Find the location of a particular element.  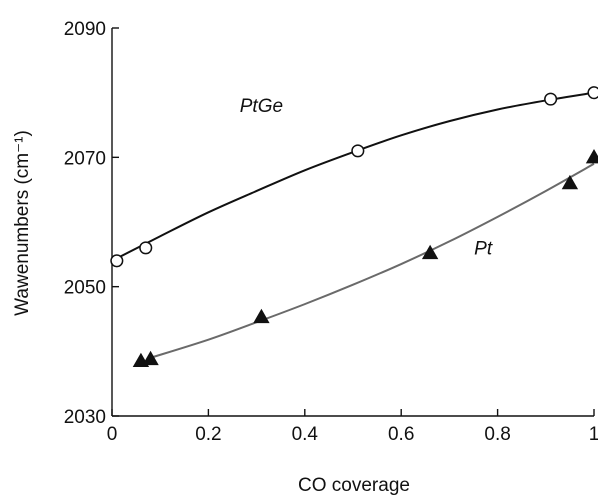

x-ticks: 0 0.2 0.4 0.6 0.8 1 is located at coordinates (352, 427).